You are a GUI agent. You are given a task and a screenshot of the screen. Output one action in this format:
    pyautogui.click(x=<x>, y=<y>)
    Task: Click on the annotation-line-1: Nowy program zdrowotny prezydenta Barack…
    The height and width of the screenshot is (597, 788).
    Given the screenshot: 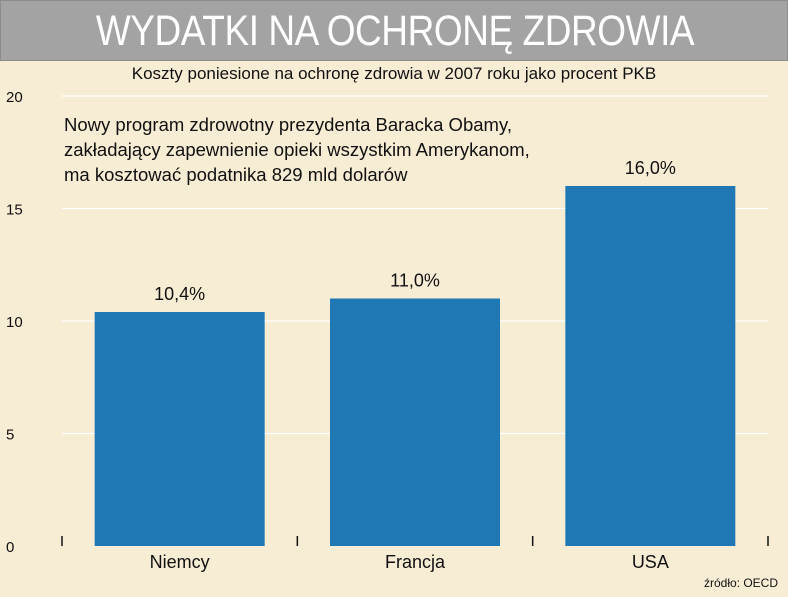 What is the action you would take?
    pyautogui.click(x=288, y=124)
    